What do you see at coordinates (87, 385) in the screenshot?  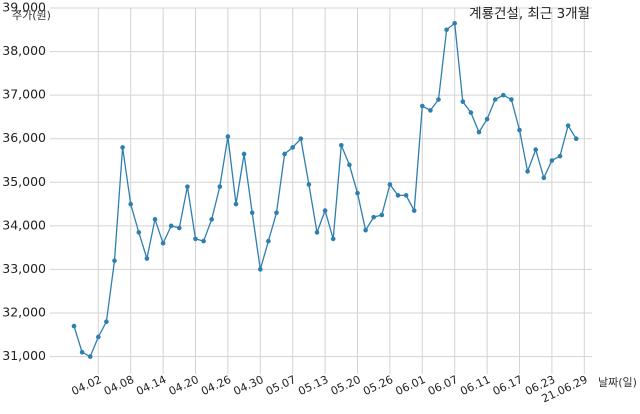 I see `x-tick-label: 04.02` at bounding box center [87, 385].